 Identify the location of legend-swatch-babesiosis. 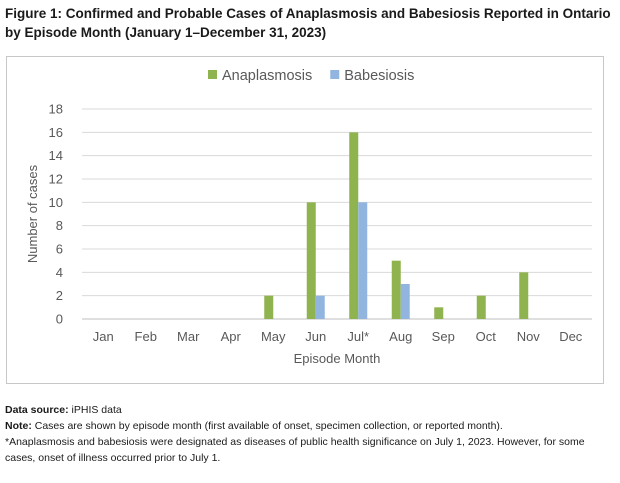
(335, 74).